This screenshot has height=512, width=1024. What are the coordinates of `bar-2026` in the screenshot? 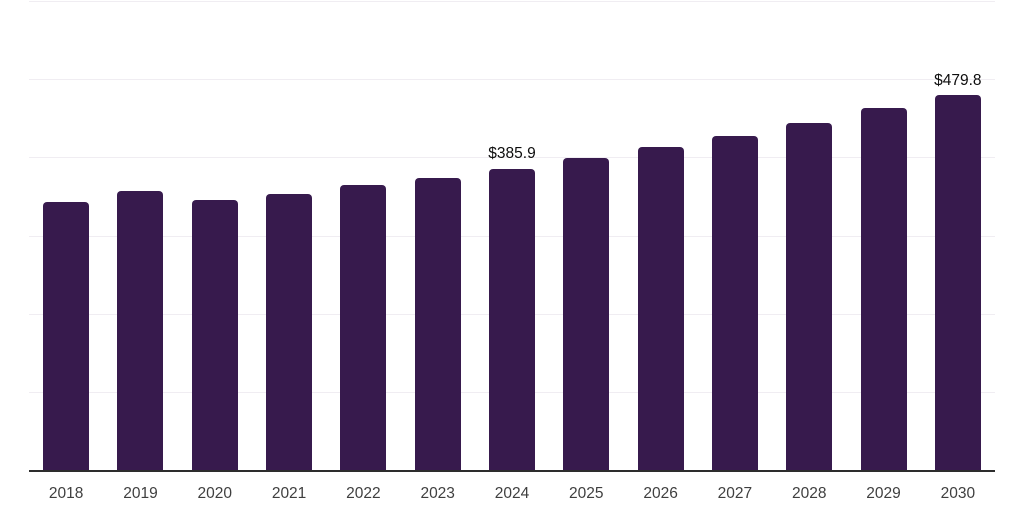 It's located at (660, 309).